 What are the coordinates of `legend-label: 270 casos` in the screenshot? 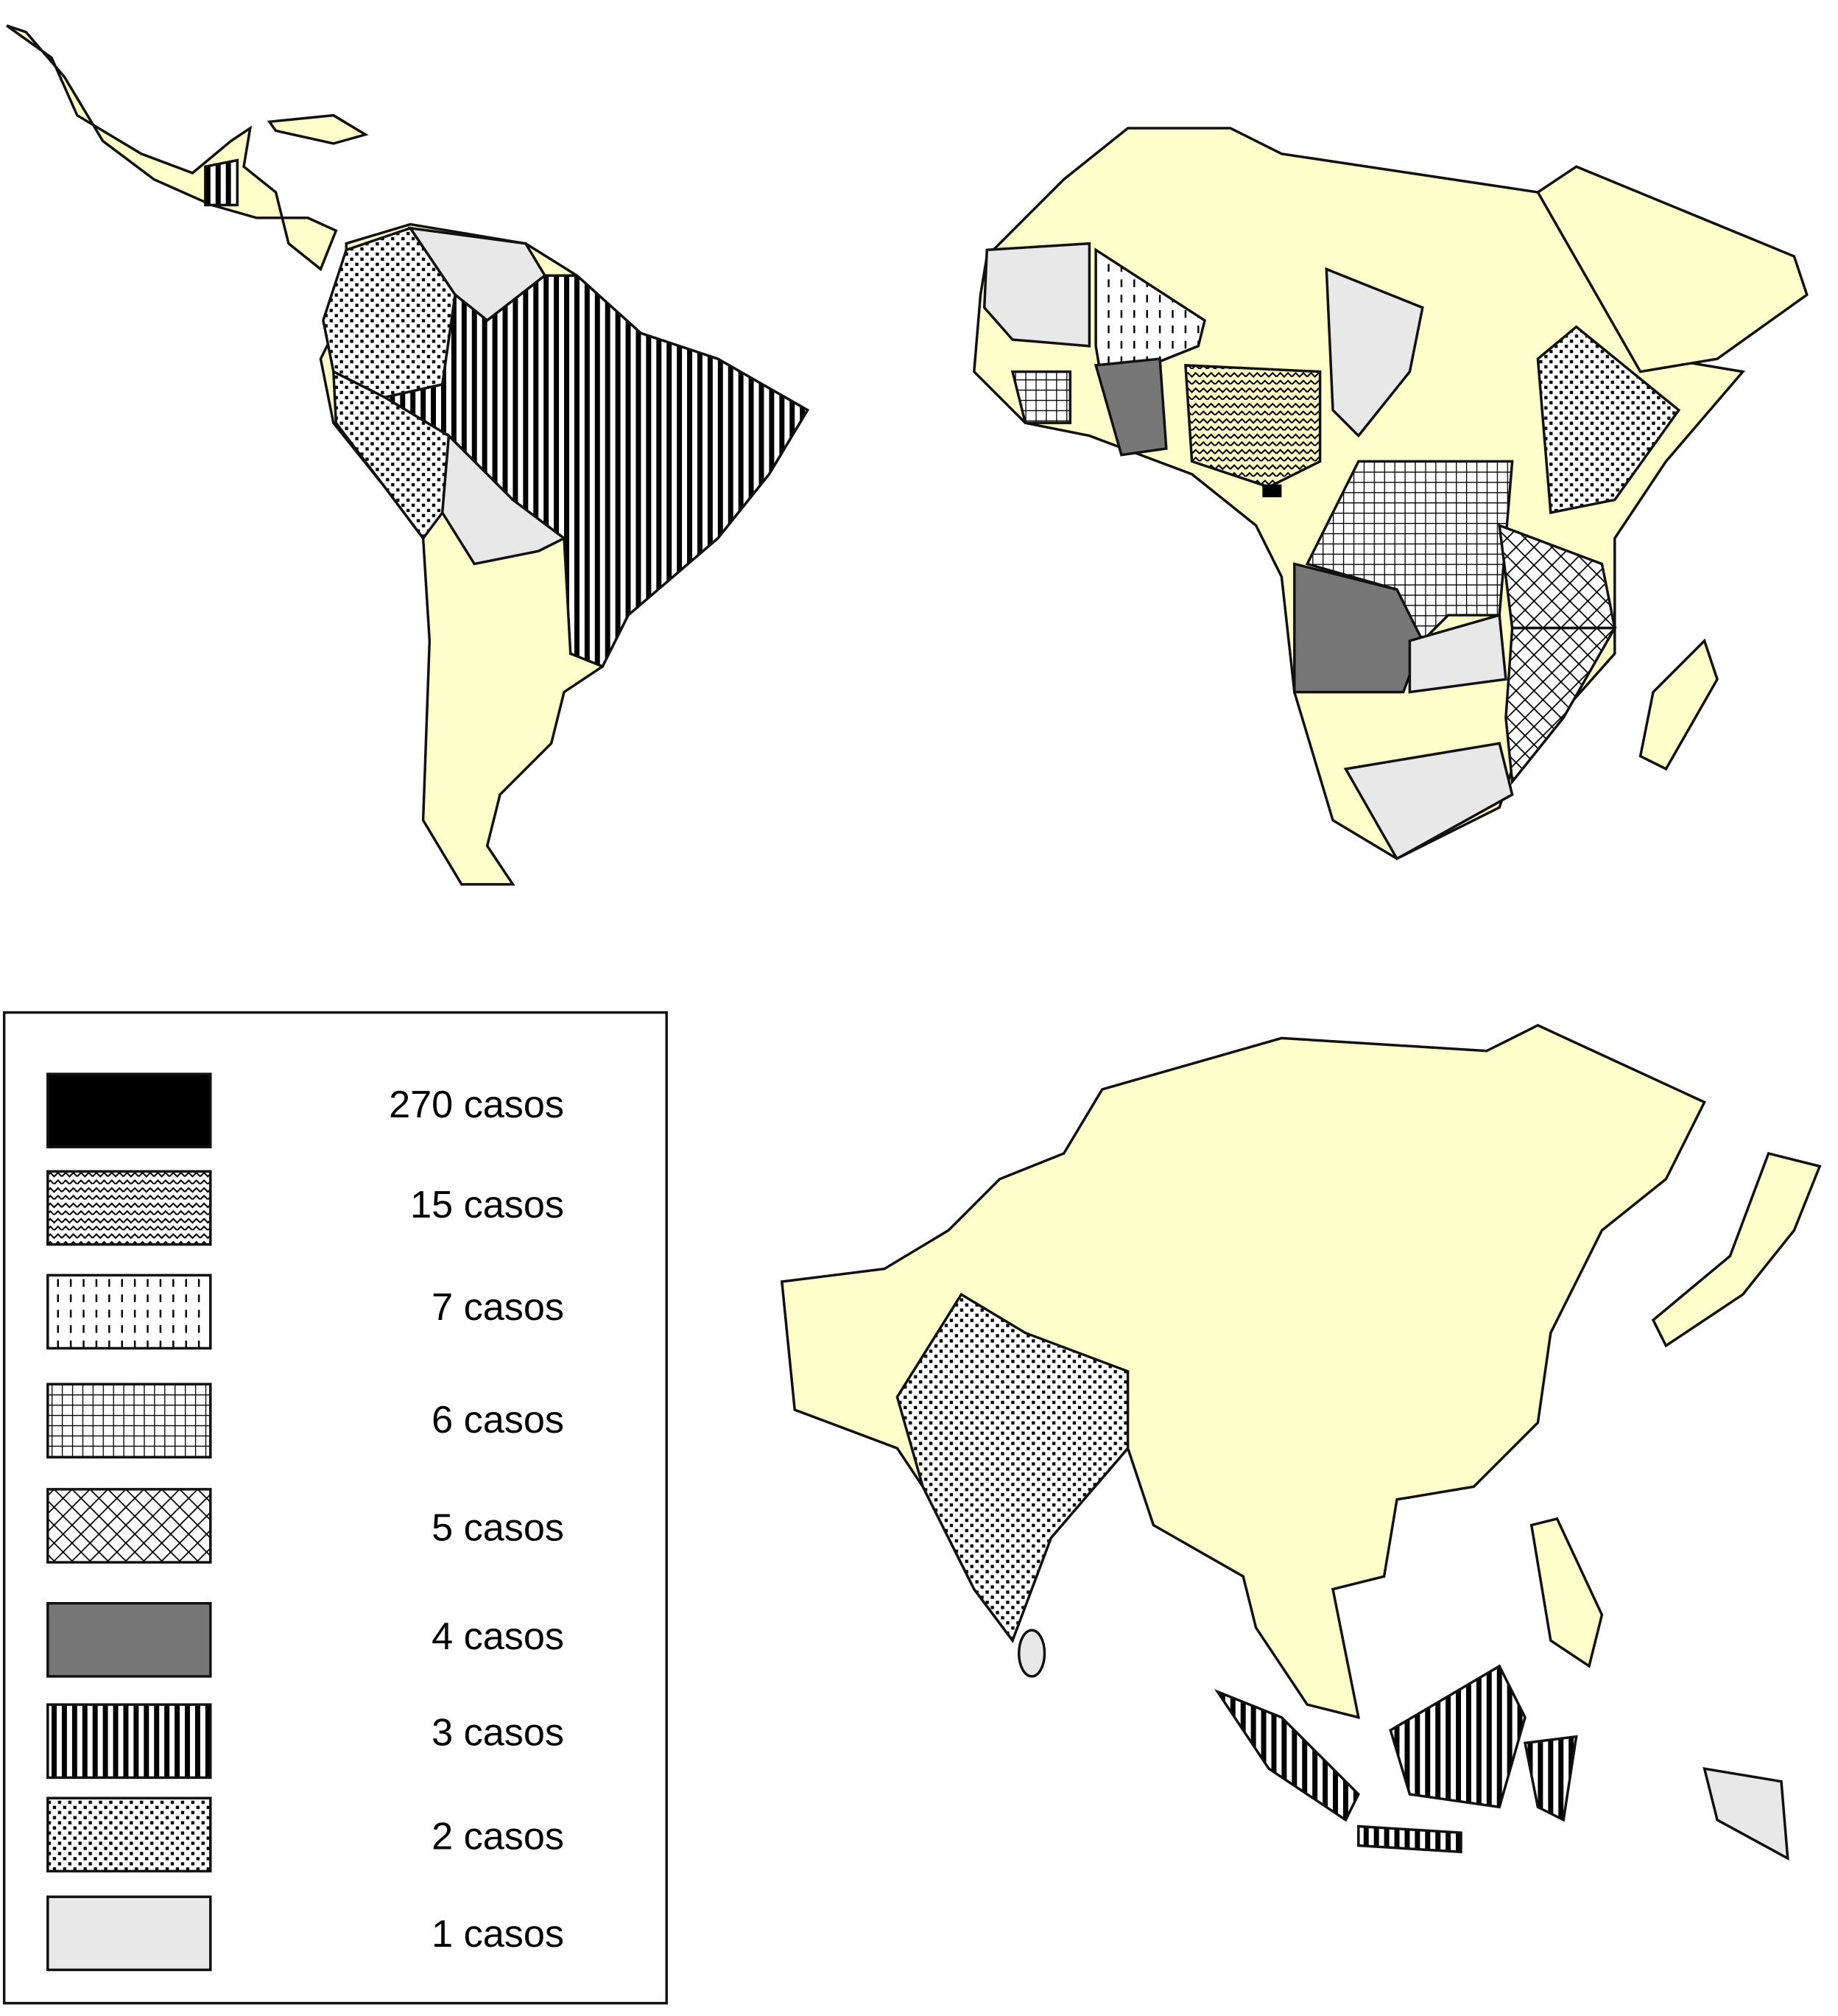 It's located at (476, 1104).